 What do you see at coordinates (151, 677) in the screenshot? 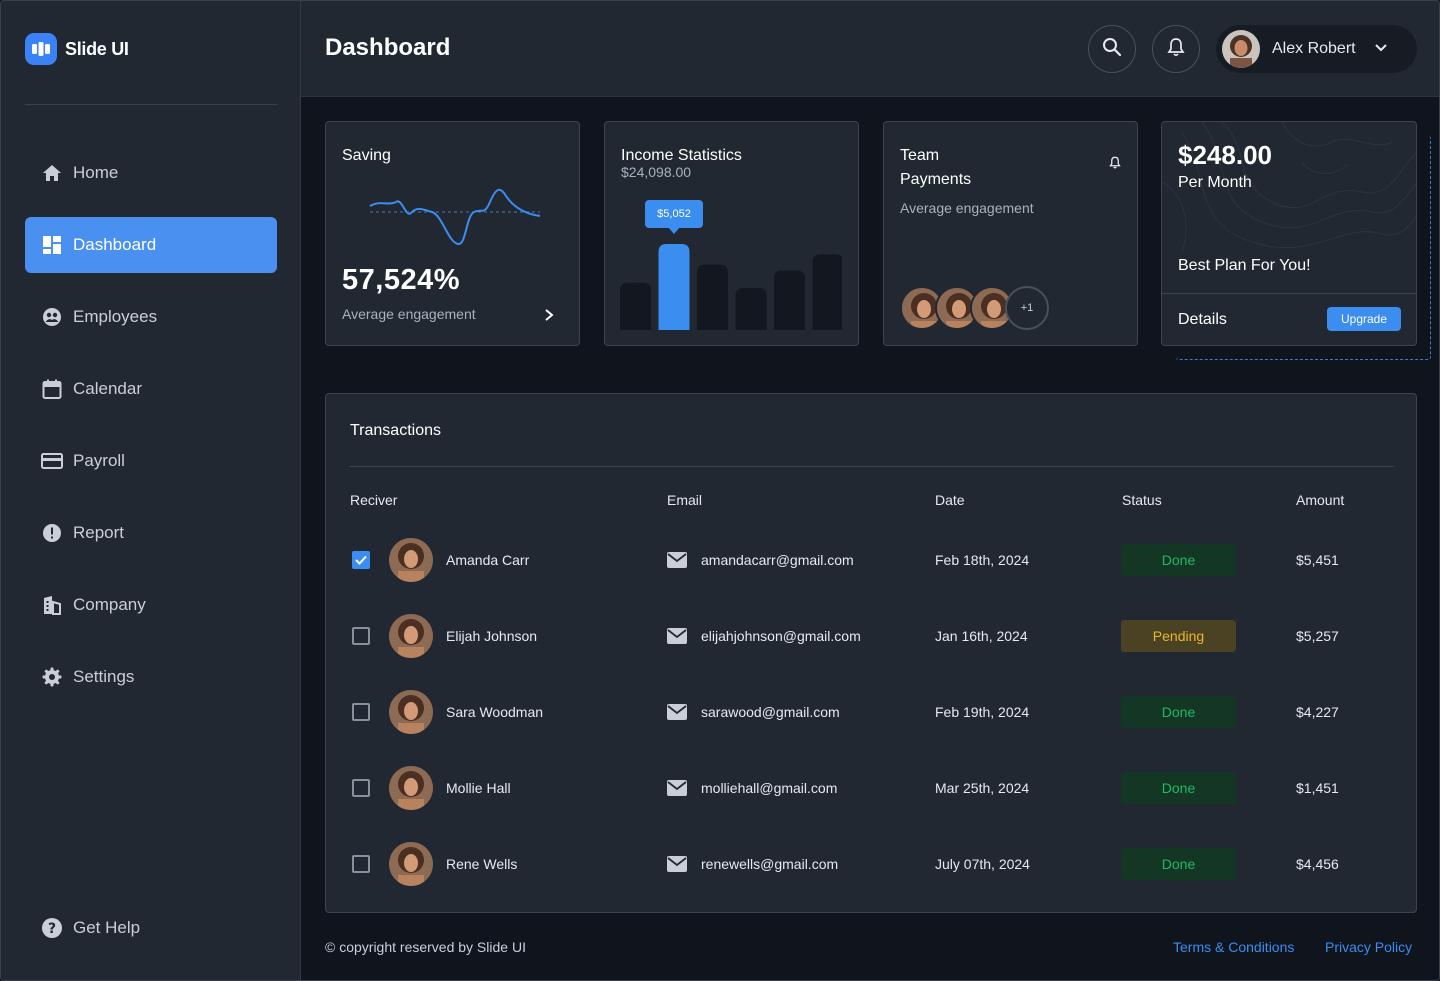
I see `sidebar-item-settings: Settings` at bounding box center [151, 677].